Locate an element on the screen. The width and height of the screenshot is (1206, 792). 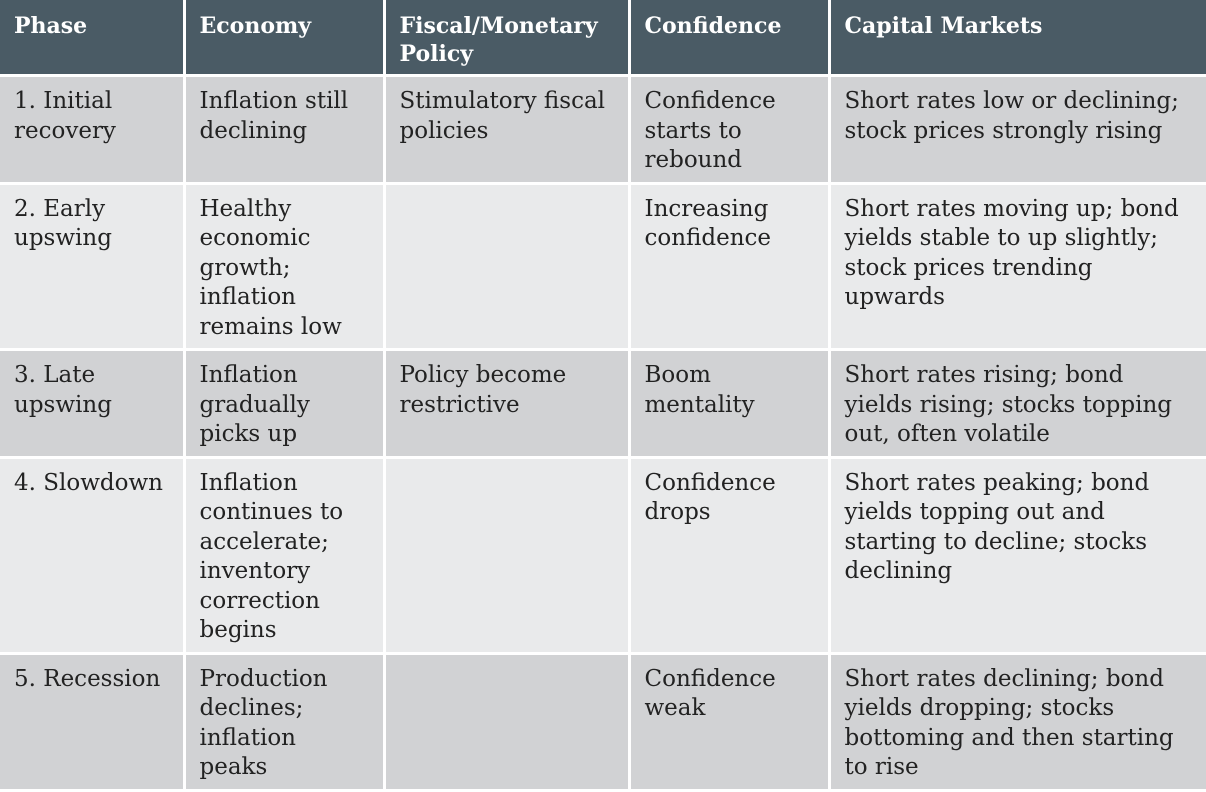
cell-phase: 3. Late upswing is located at coordinates (93, 404).